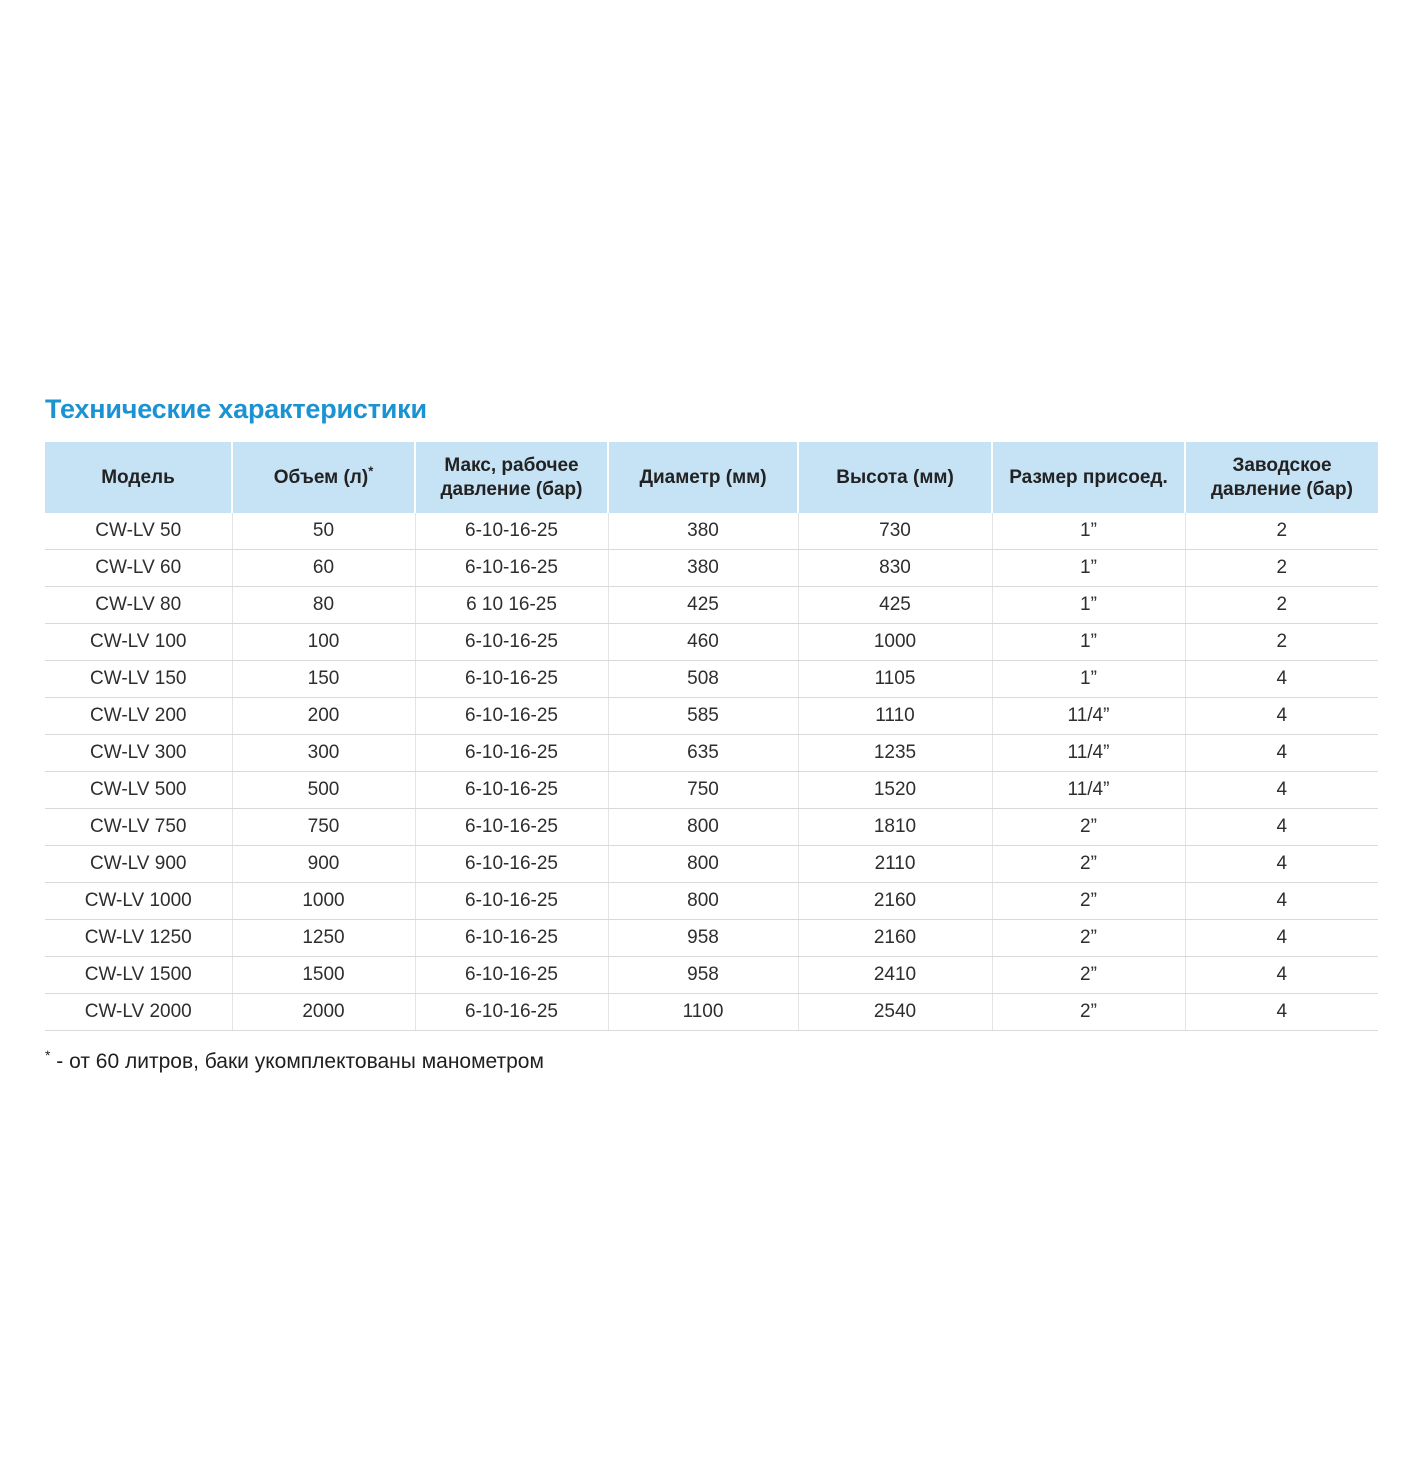  Describe the element at coordinates (323, 568) in the screenshot. I see `table-cell: 60` at that location.